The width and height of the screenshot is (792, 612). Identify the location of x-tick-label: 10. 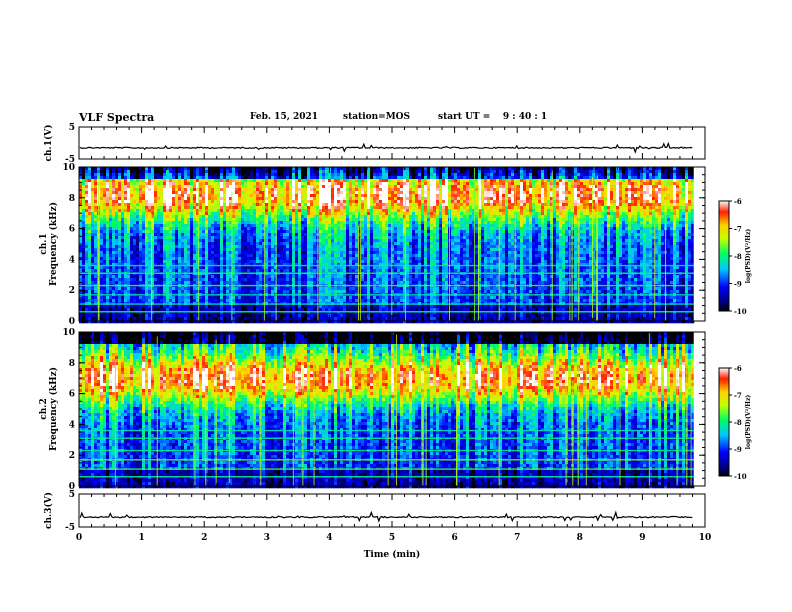
(705, 538).